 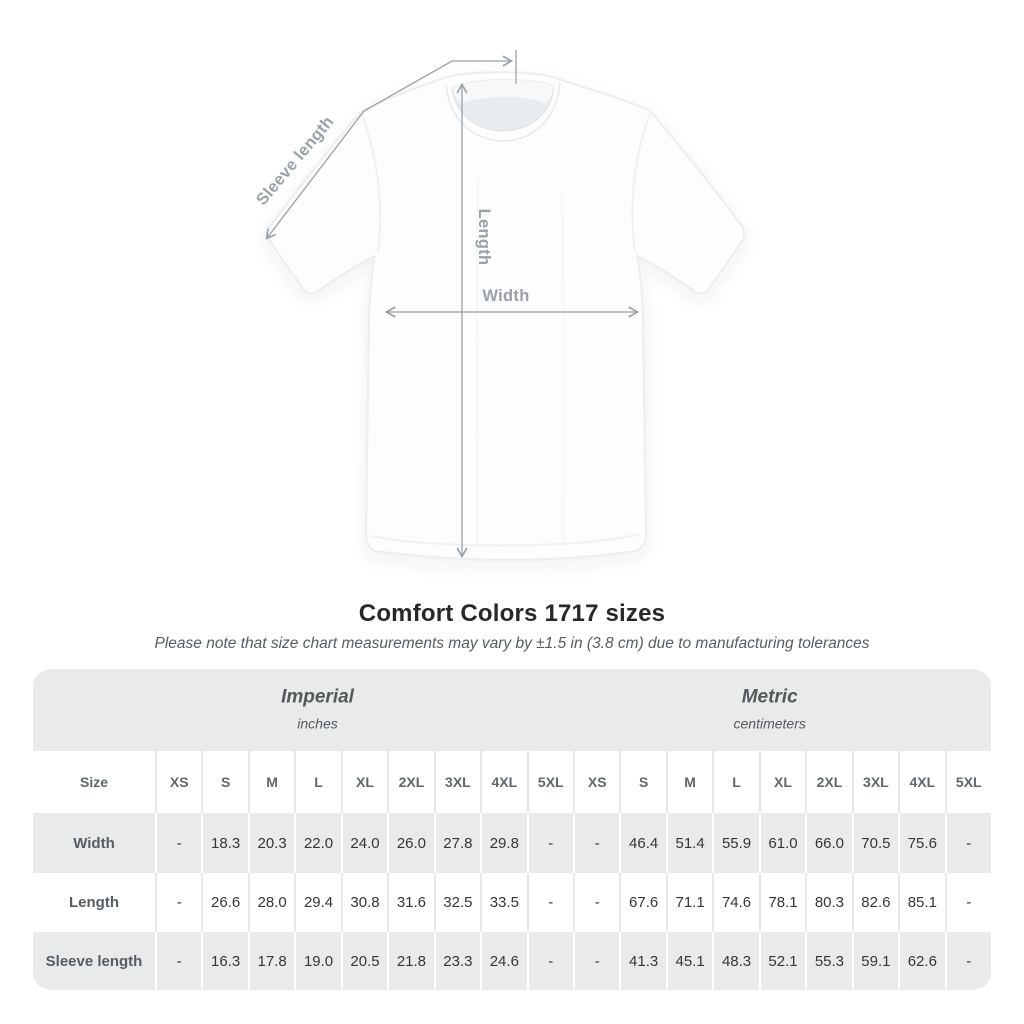 I want to click on metric-section-header: Metric centimeters, so click(x=770, y=709).